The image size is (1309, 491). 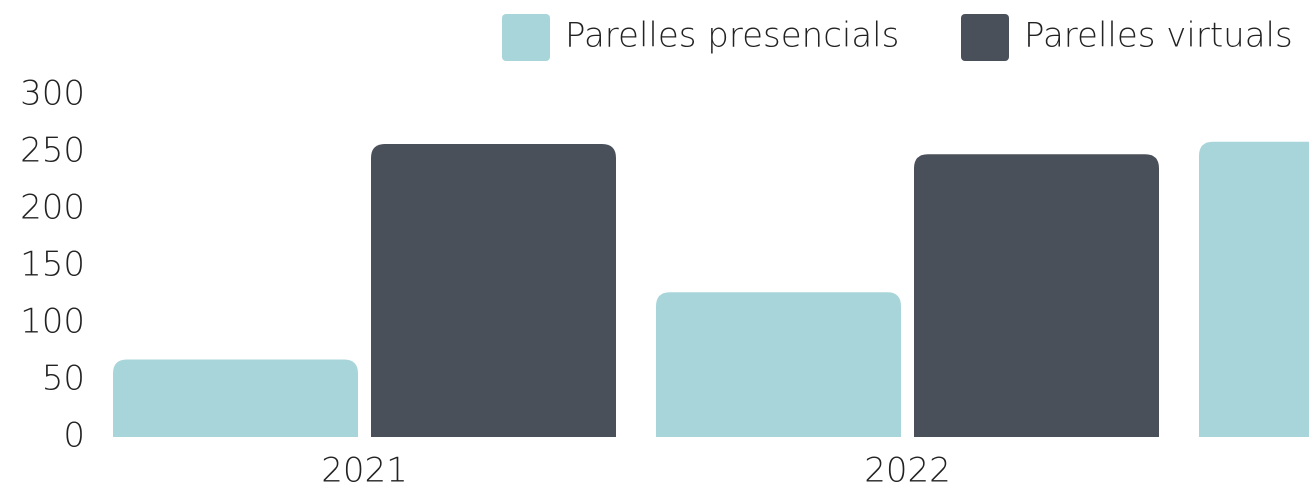 What do you see at coordinates (52, 151) in the screenshot?
I see `y-tick-label: 250` at bounding box center [52, 151].